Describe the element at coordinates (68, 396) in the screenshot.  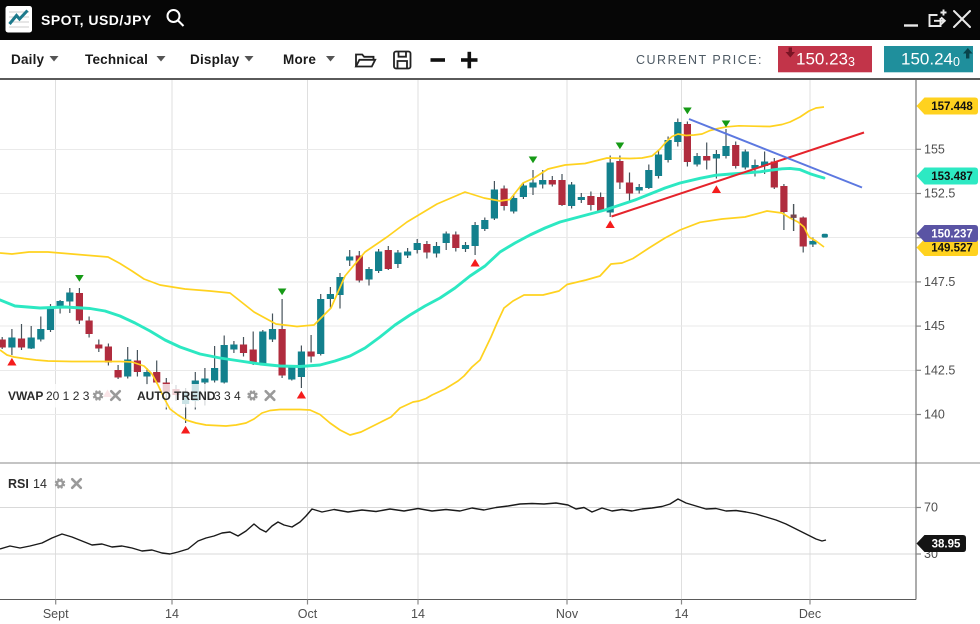
I see `svg-text: 20 1 2 3` at that location.